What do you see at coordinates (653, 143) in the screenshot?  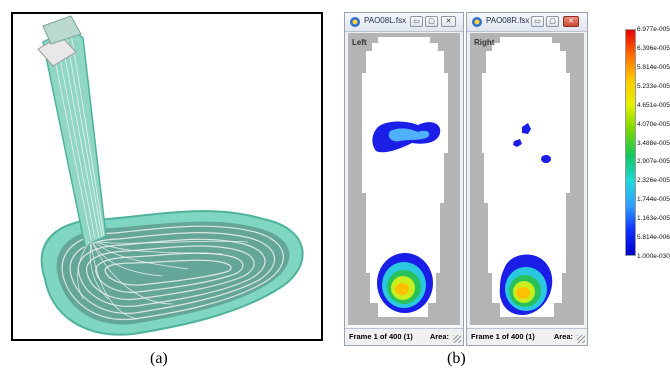 I see `scale-tick-label: 3.488e-005` at bounding box center [653, 143].